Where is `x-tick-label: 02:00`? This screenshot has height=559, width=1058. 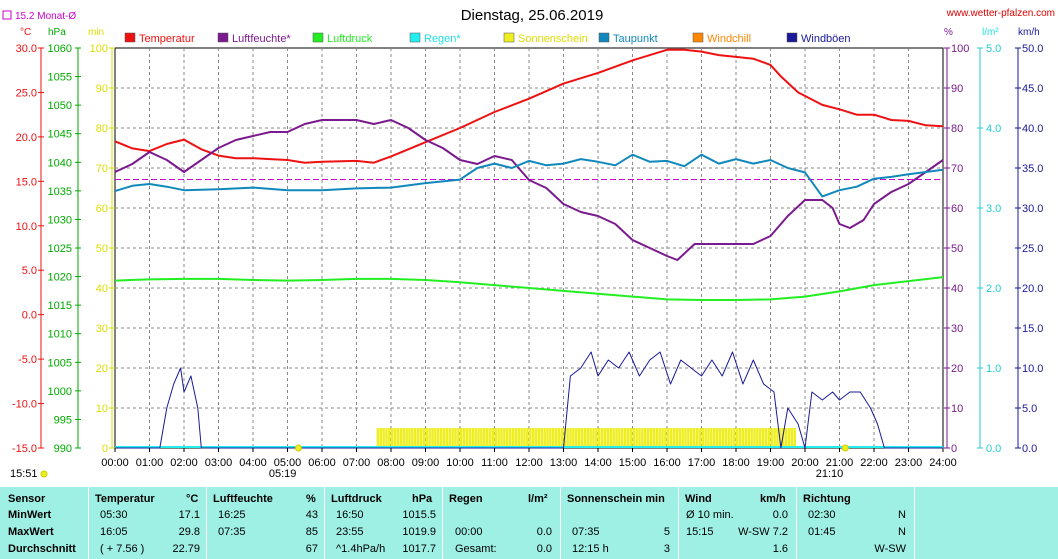
x-tick-label: 02:00 is located at coordinates (184, 463).